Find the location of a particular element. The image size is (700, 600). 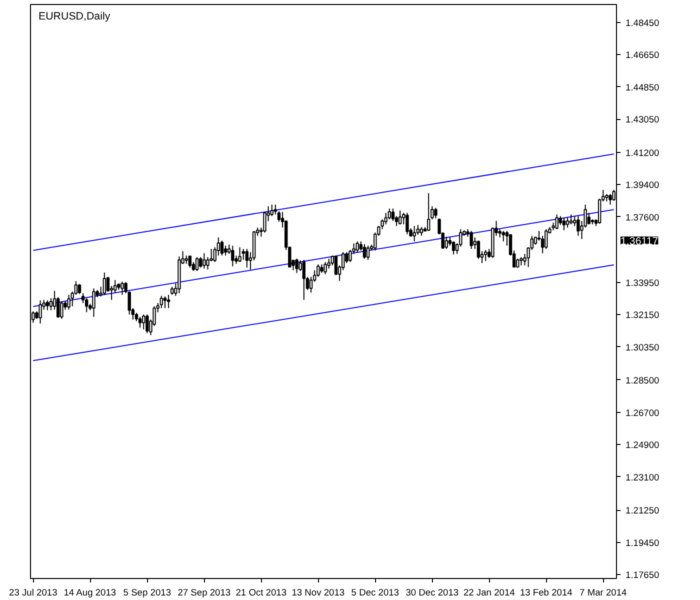

y-tick-label: 1.48450 is located at coordinates (643, 23).